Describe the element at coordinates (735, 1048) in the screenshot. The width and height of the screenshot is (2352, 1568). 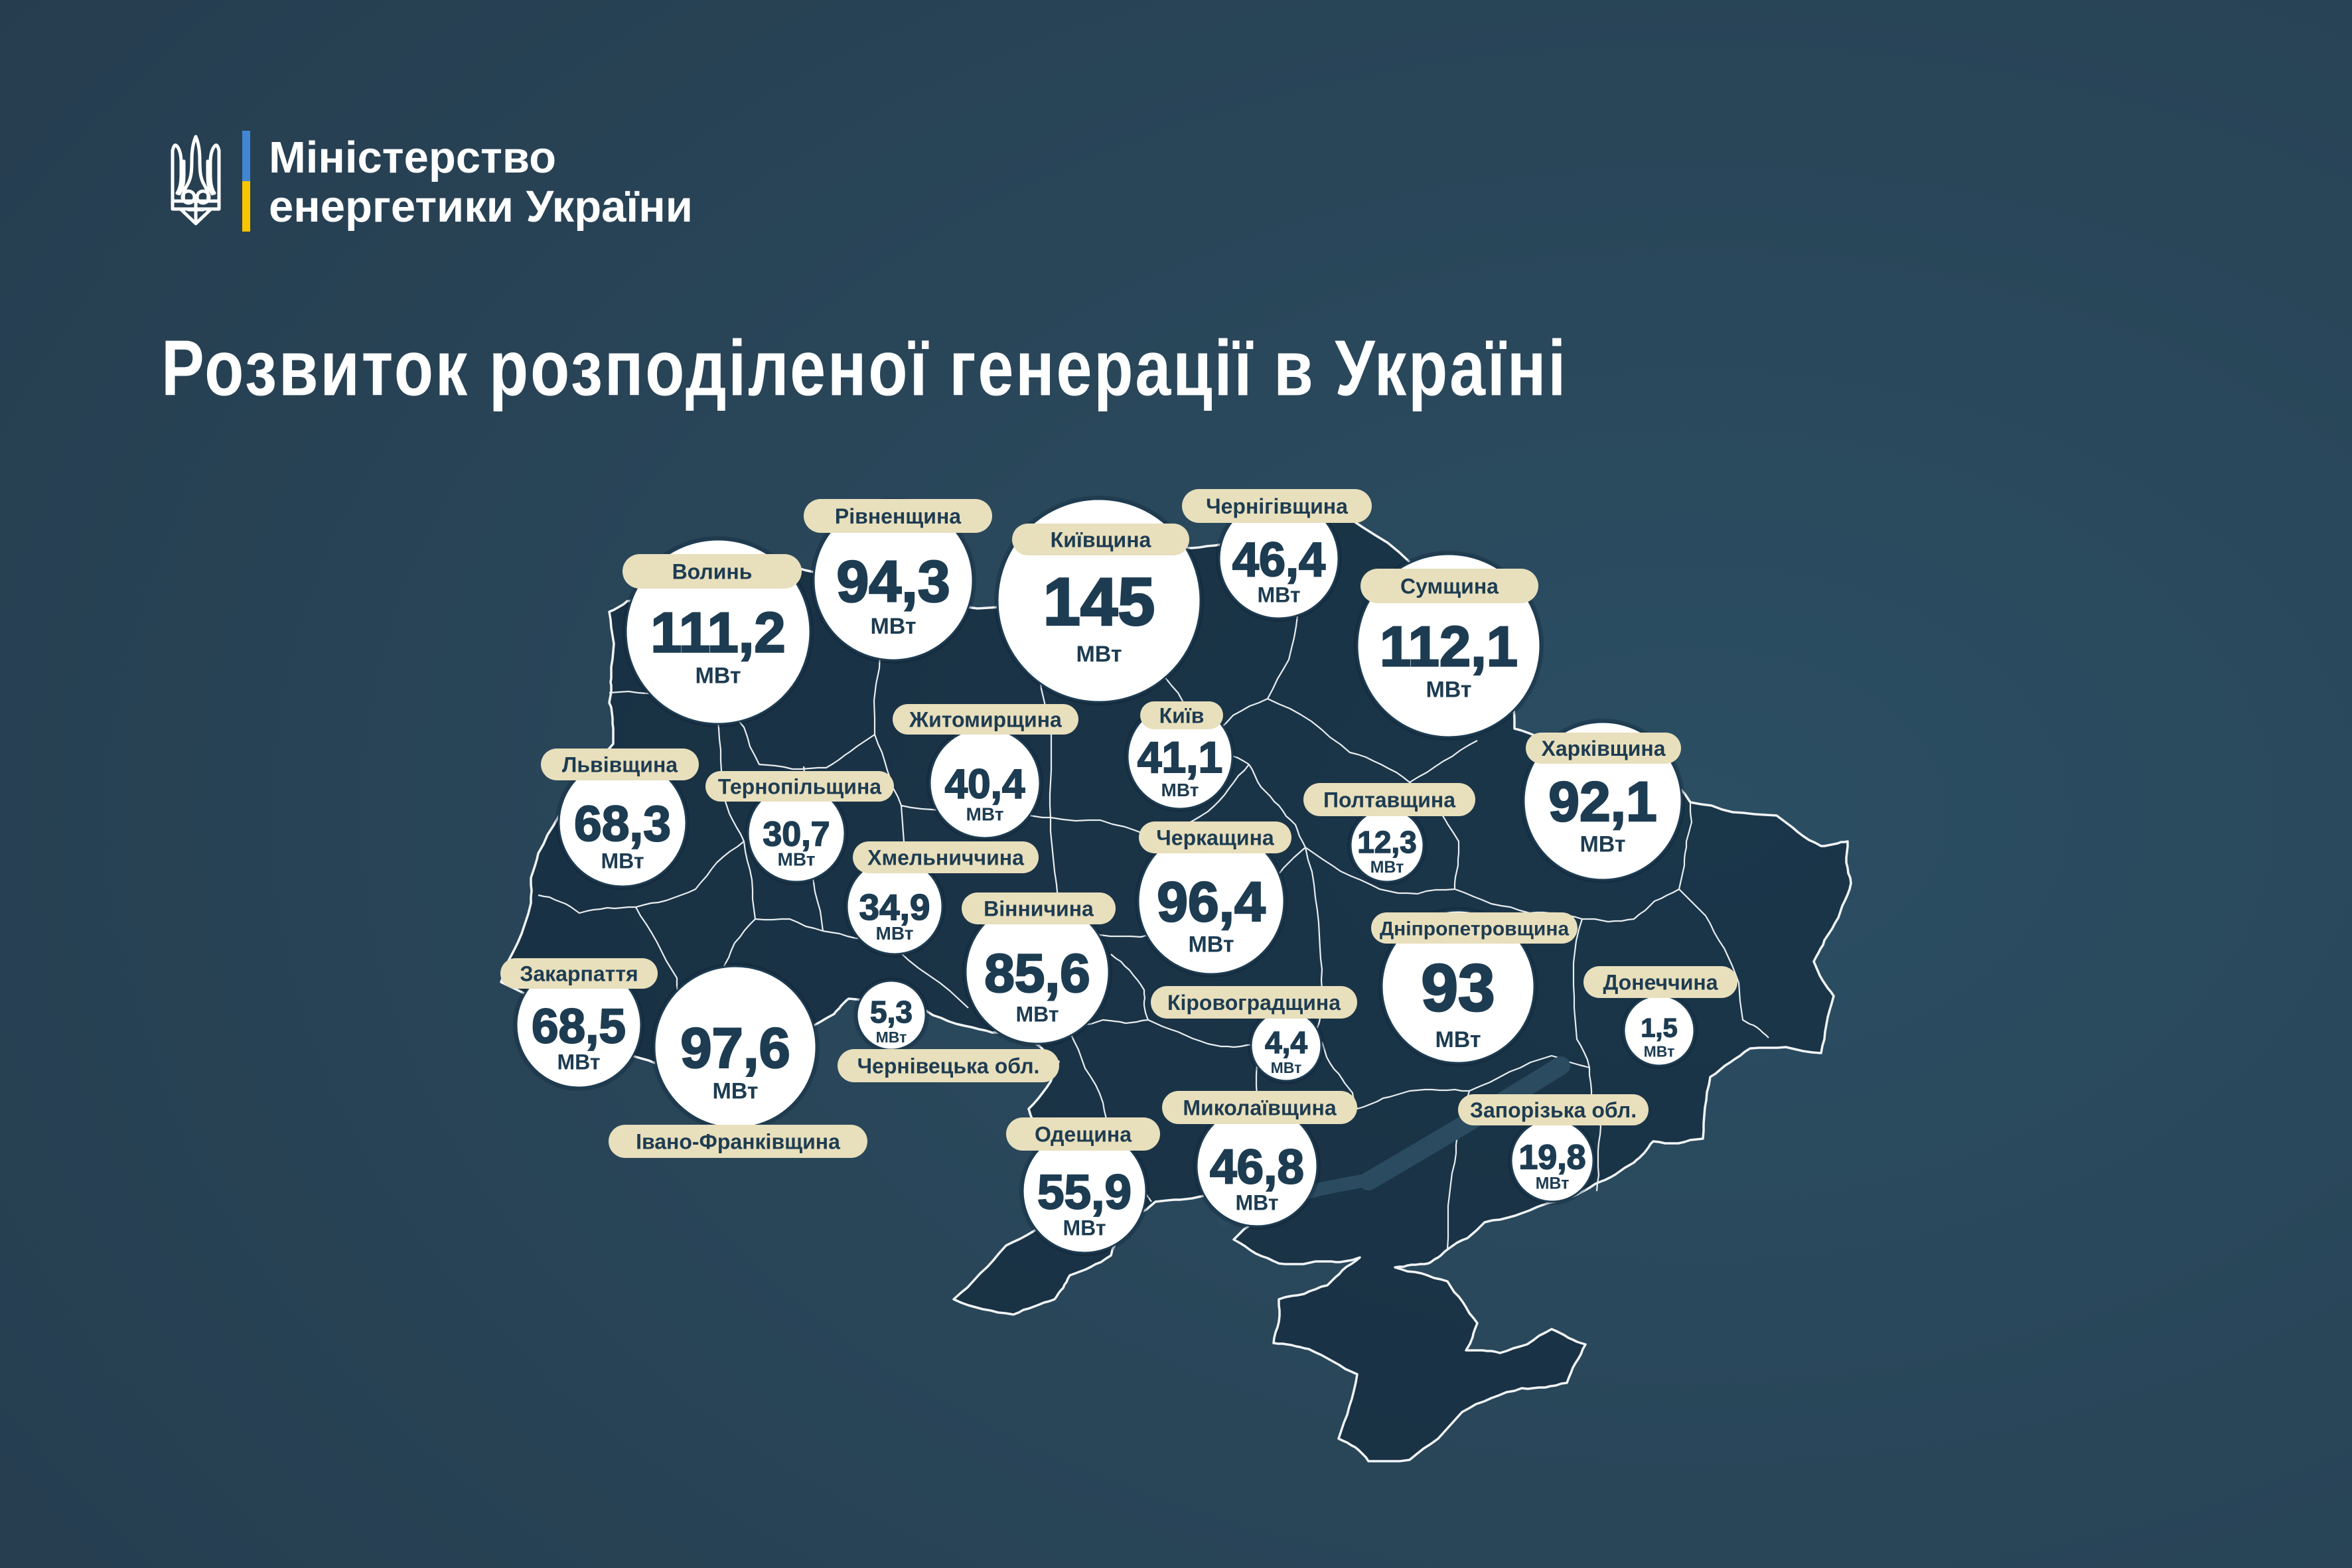
I see `svg-text: 97,6` at that location.